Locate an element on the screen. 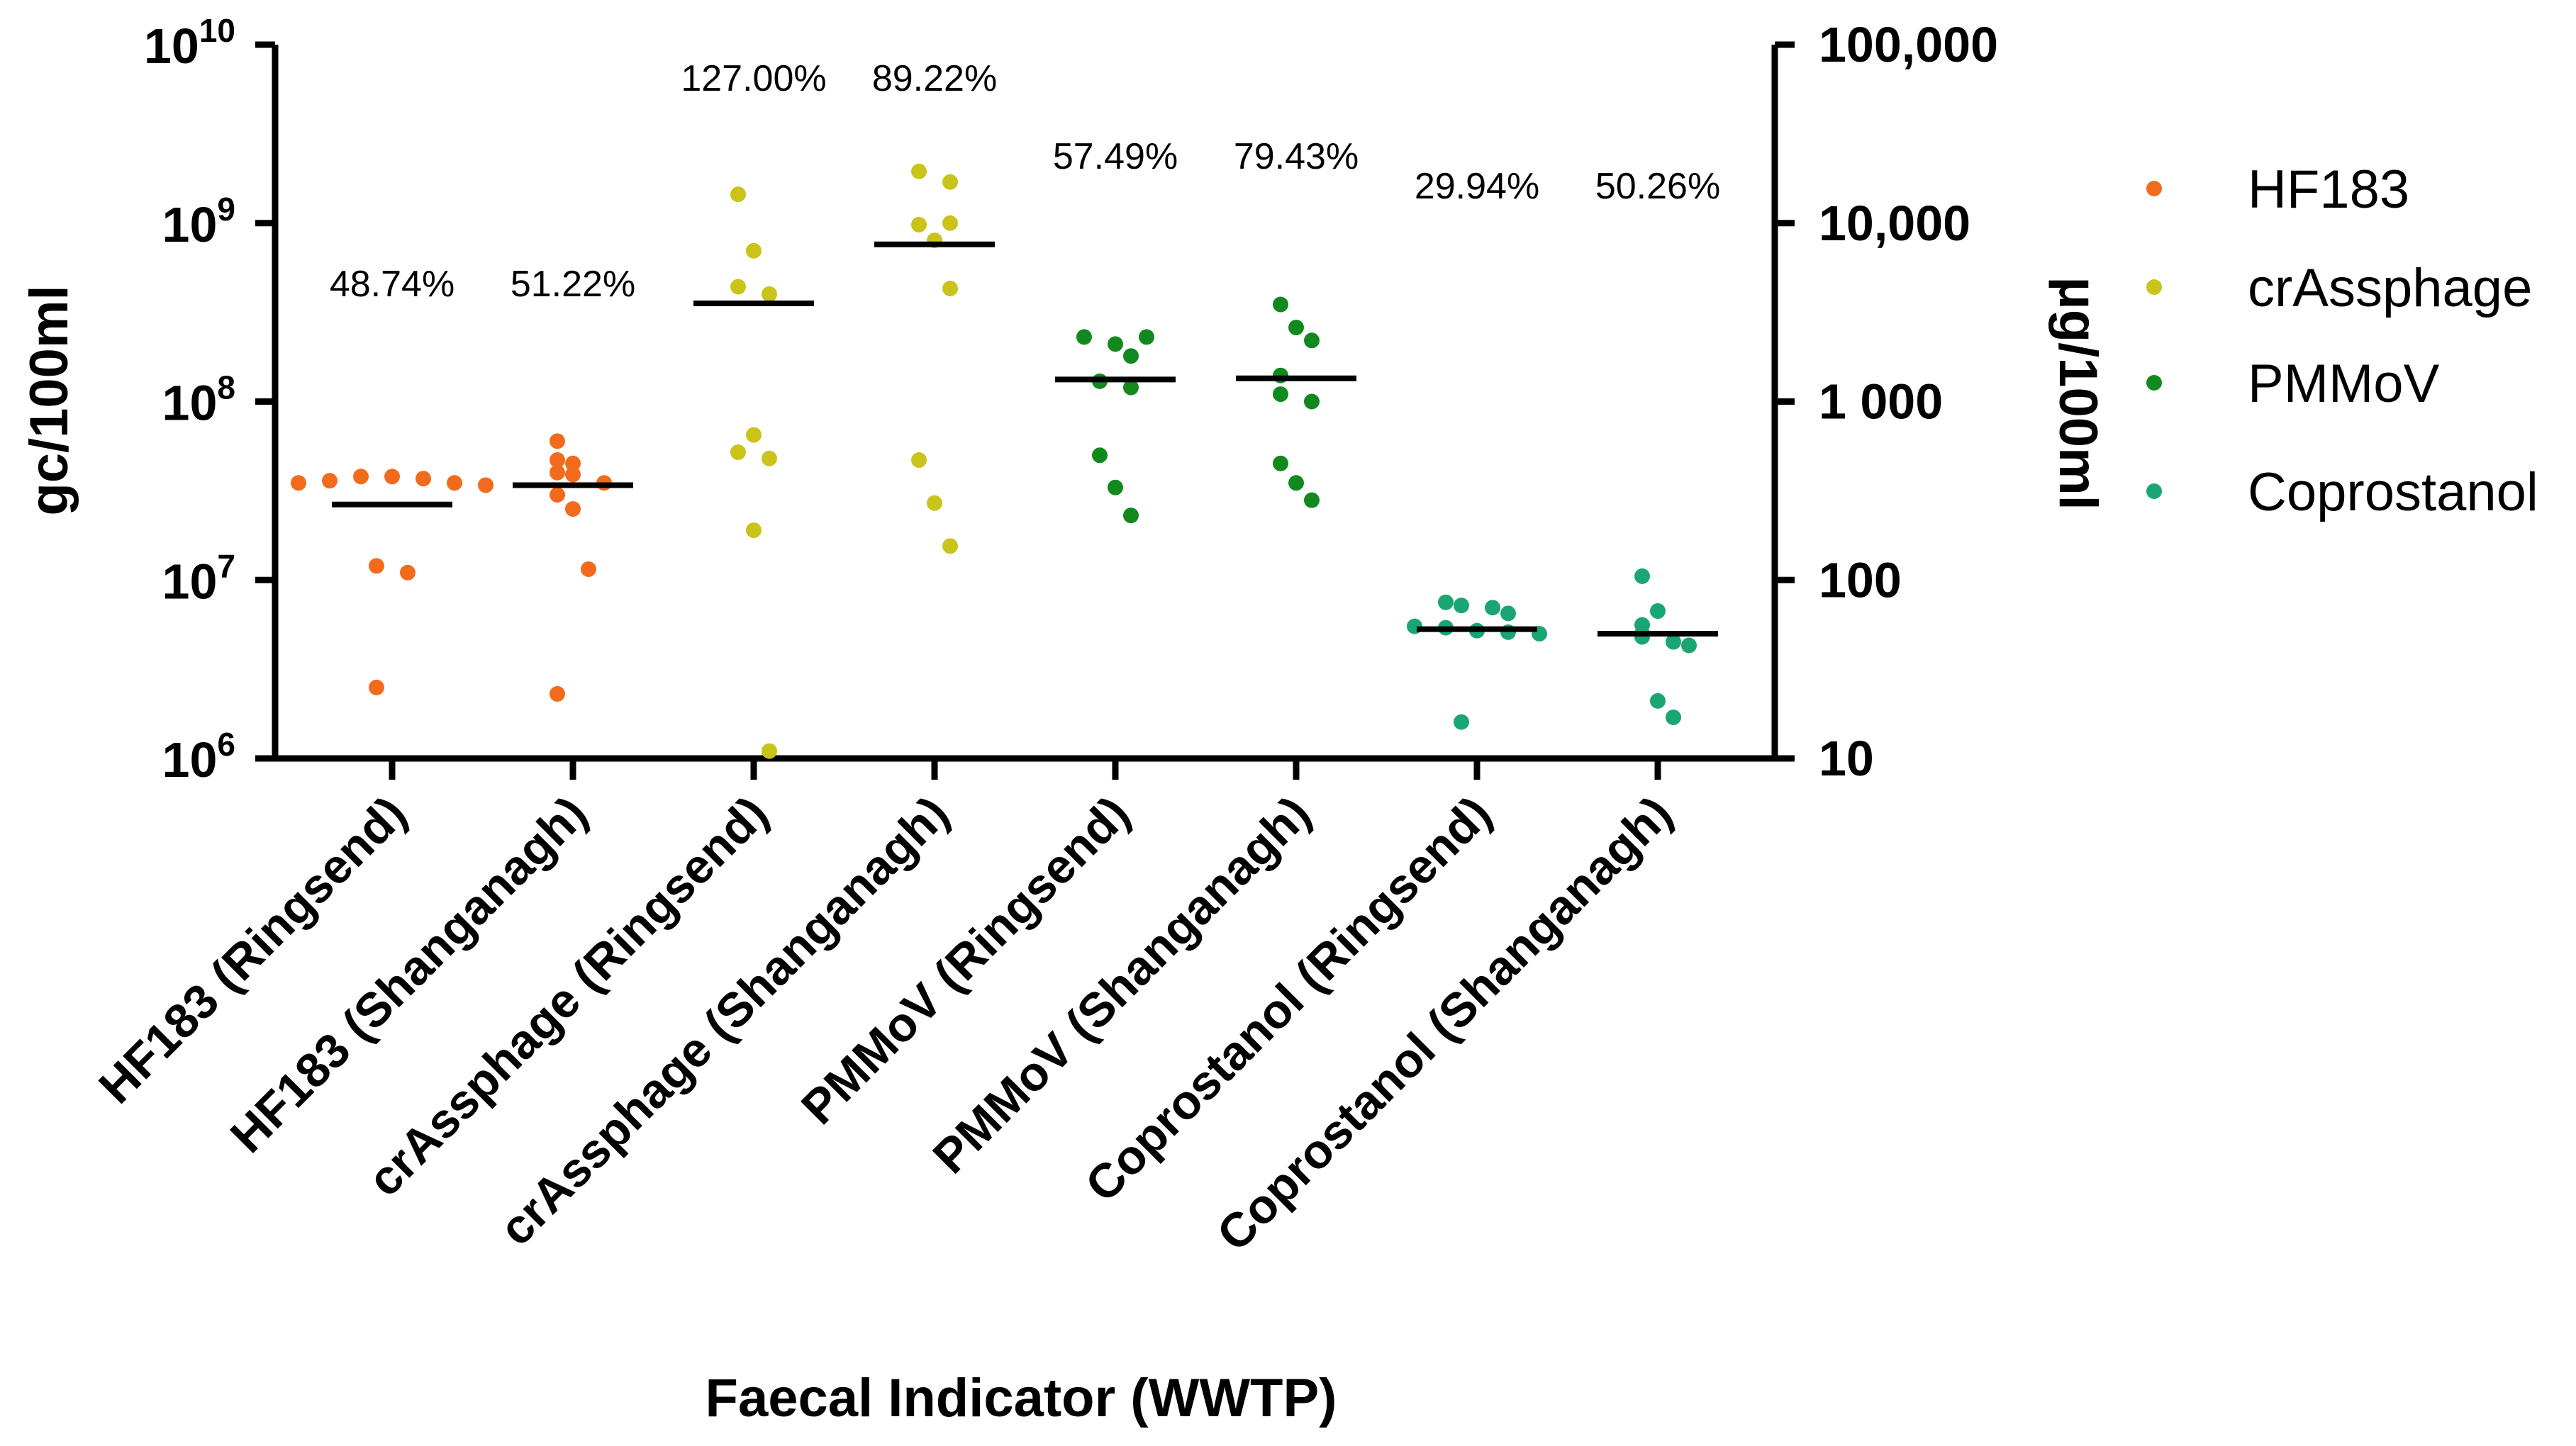  percent-annotation: 79.43% is located at coordinates (1296, 157).